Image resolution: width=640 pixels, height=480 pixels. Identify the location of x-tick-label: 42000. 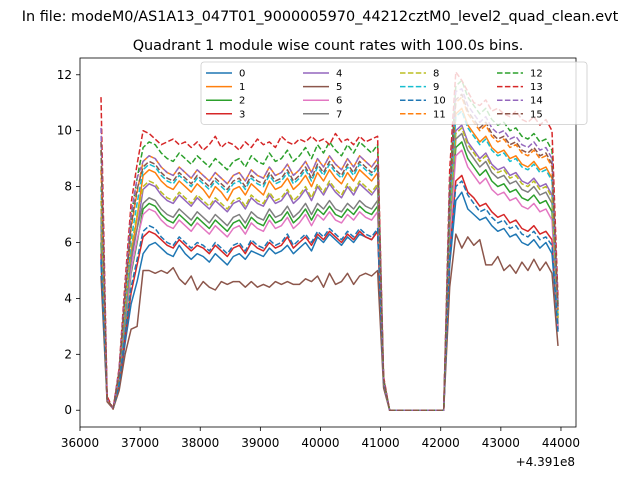
(441, 443).